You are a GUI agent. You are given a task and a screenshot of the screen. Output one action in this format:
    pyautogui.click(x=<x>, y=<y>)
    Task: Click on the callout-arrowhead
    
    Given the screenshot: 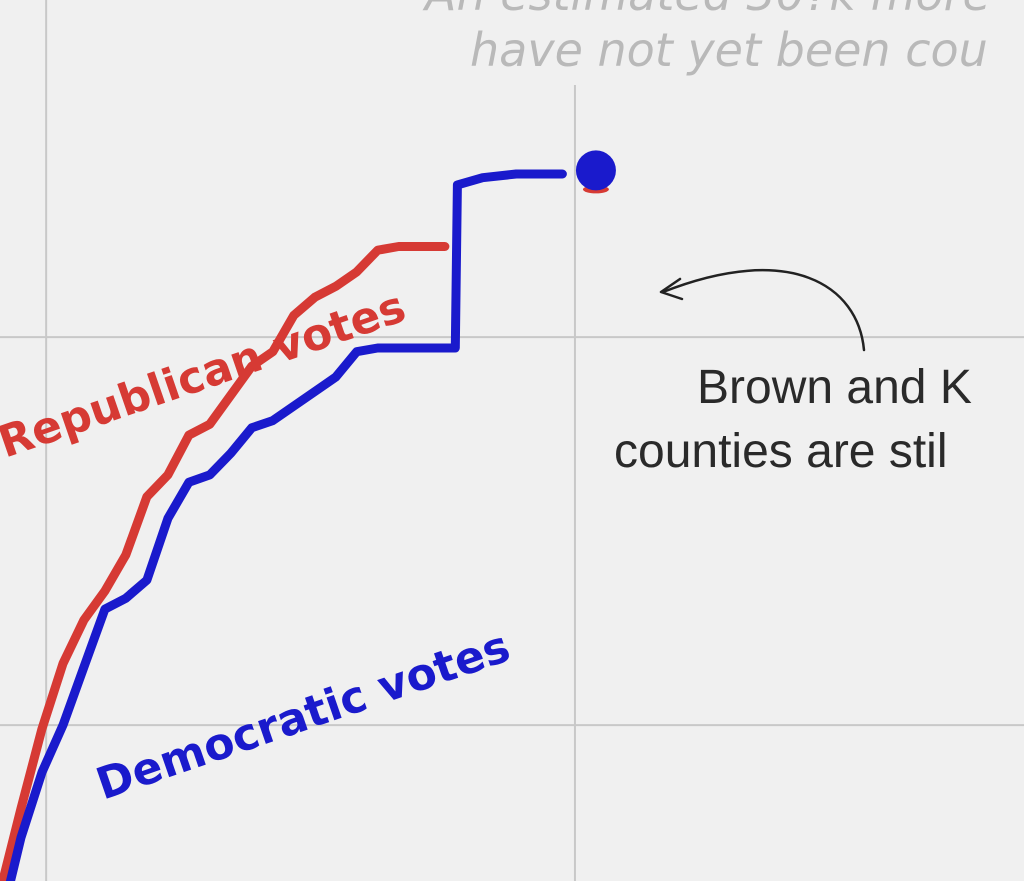 What is the action you would take?
    pyautogui.click(x=671, y=289)
    